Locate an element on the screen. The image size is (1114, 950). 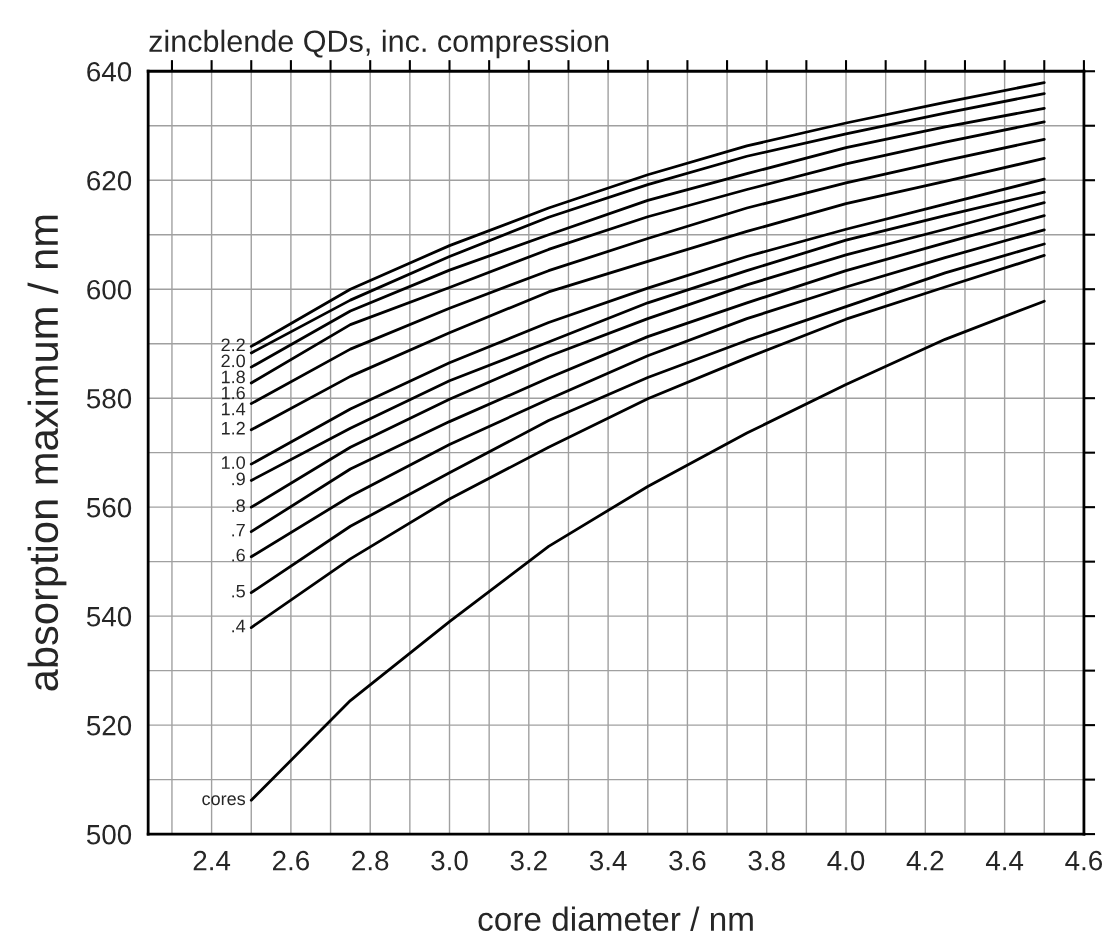
series-label: 2.2 is located at coordinates (233, 345).